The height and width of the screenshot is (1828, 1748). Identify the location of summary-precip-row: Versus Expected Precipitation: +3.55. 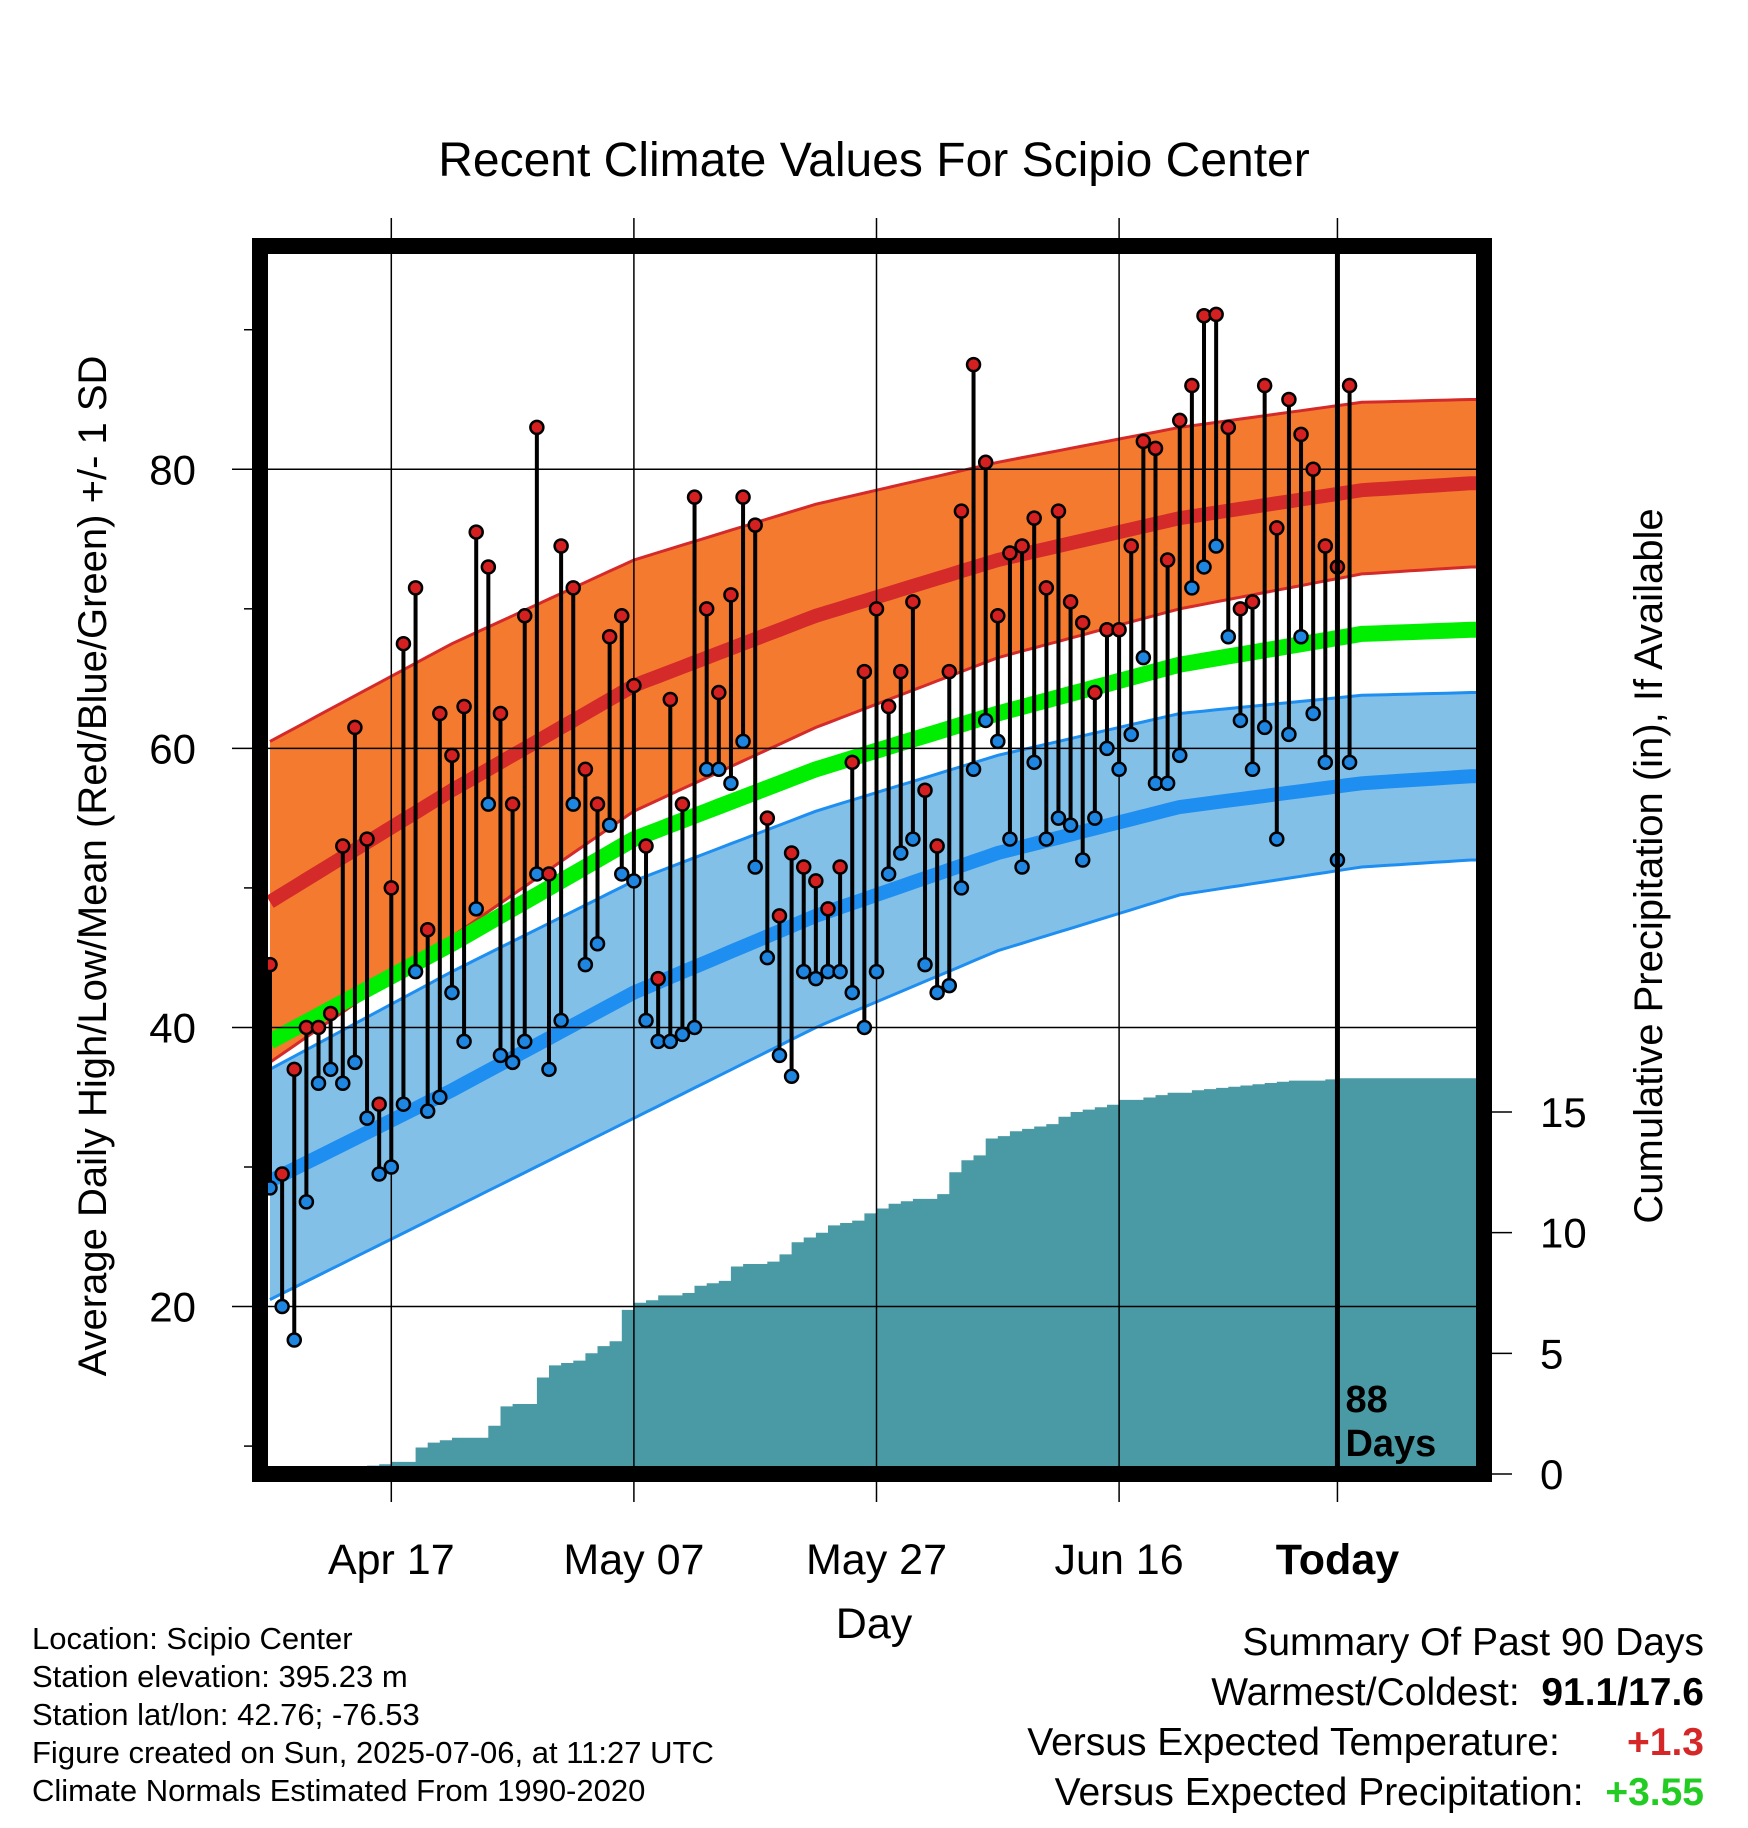
(1365, 1793).